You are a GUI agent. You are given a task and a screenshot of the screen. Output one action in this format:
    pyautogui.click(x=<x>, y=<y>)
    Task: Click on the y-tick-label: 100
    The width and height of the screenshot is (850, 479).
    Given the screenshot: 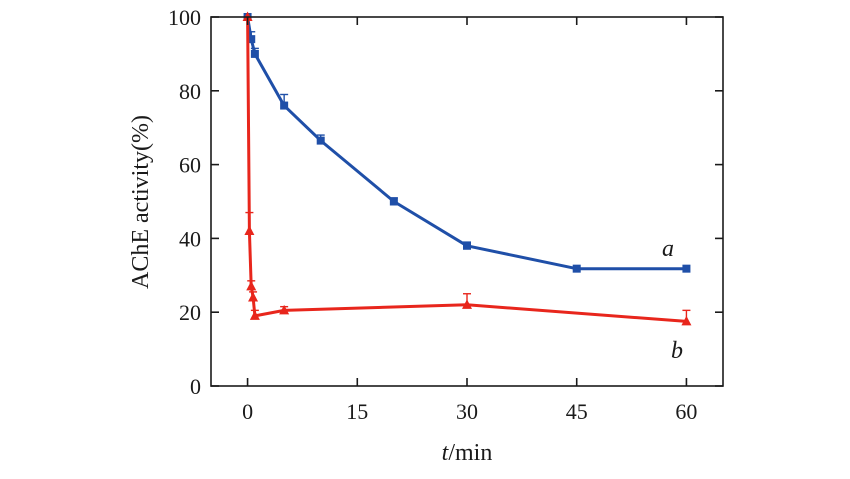 What is the action you would take?
    pyautogui.click(x=184, y=17)
    